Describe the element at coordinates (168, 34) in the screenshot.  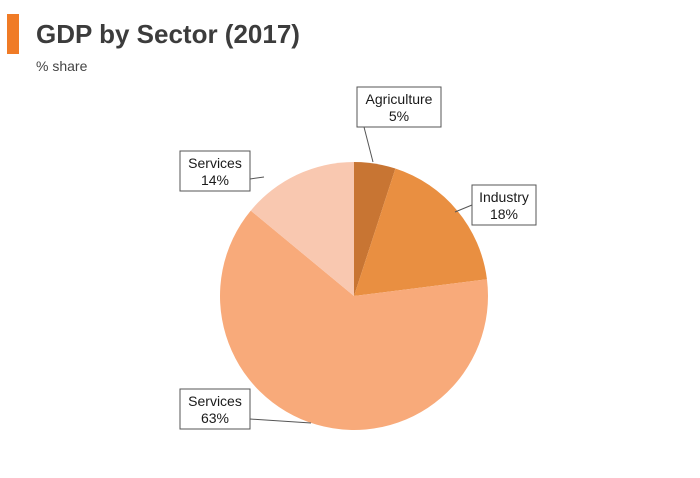
I see `chart-title: GDP by Sector (2017)` at that location.